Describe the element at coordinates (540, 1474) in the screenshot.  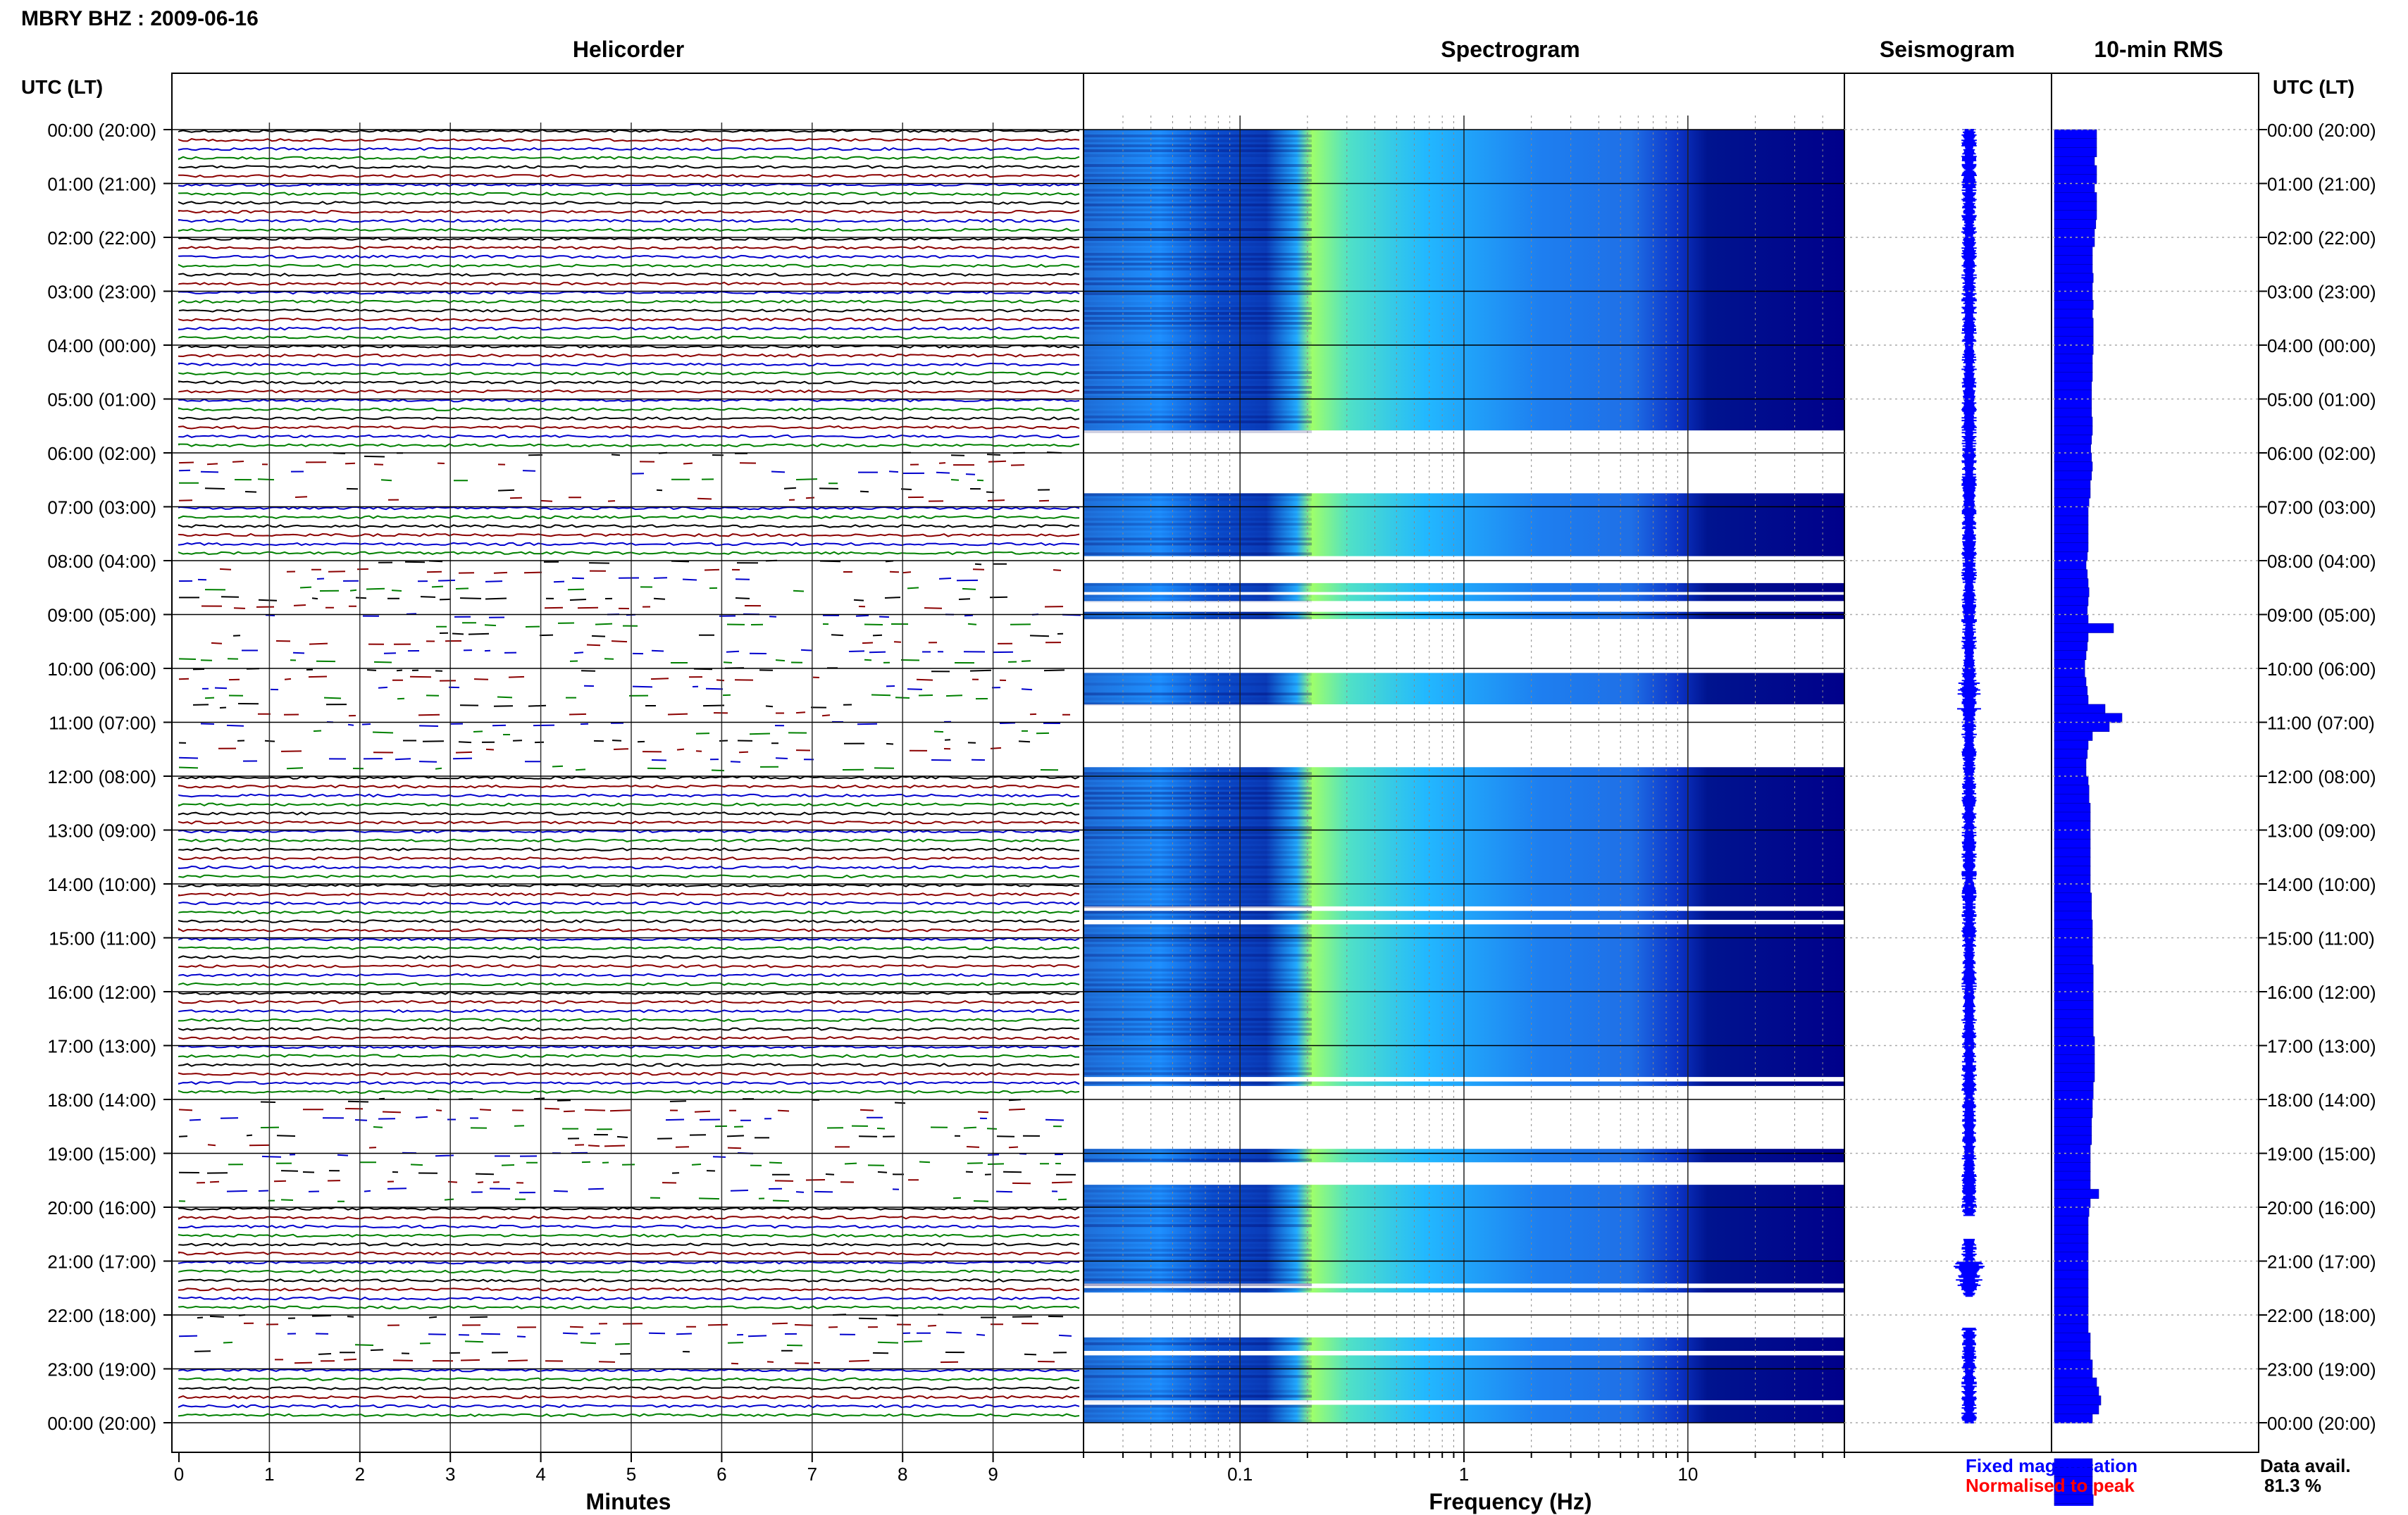
I see `minute-tick-label: 4` at that location.